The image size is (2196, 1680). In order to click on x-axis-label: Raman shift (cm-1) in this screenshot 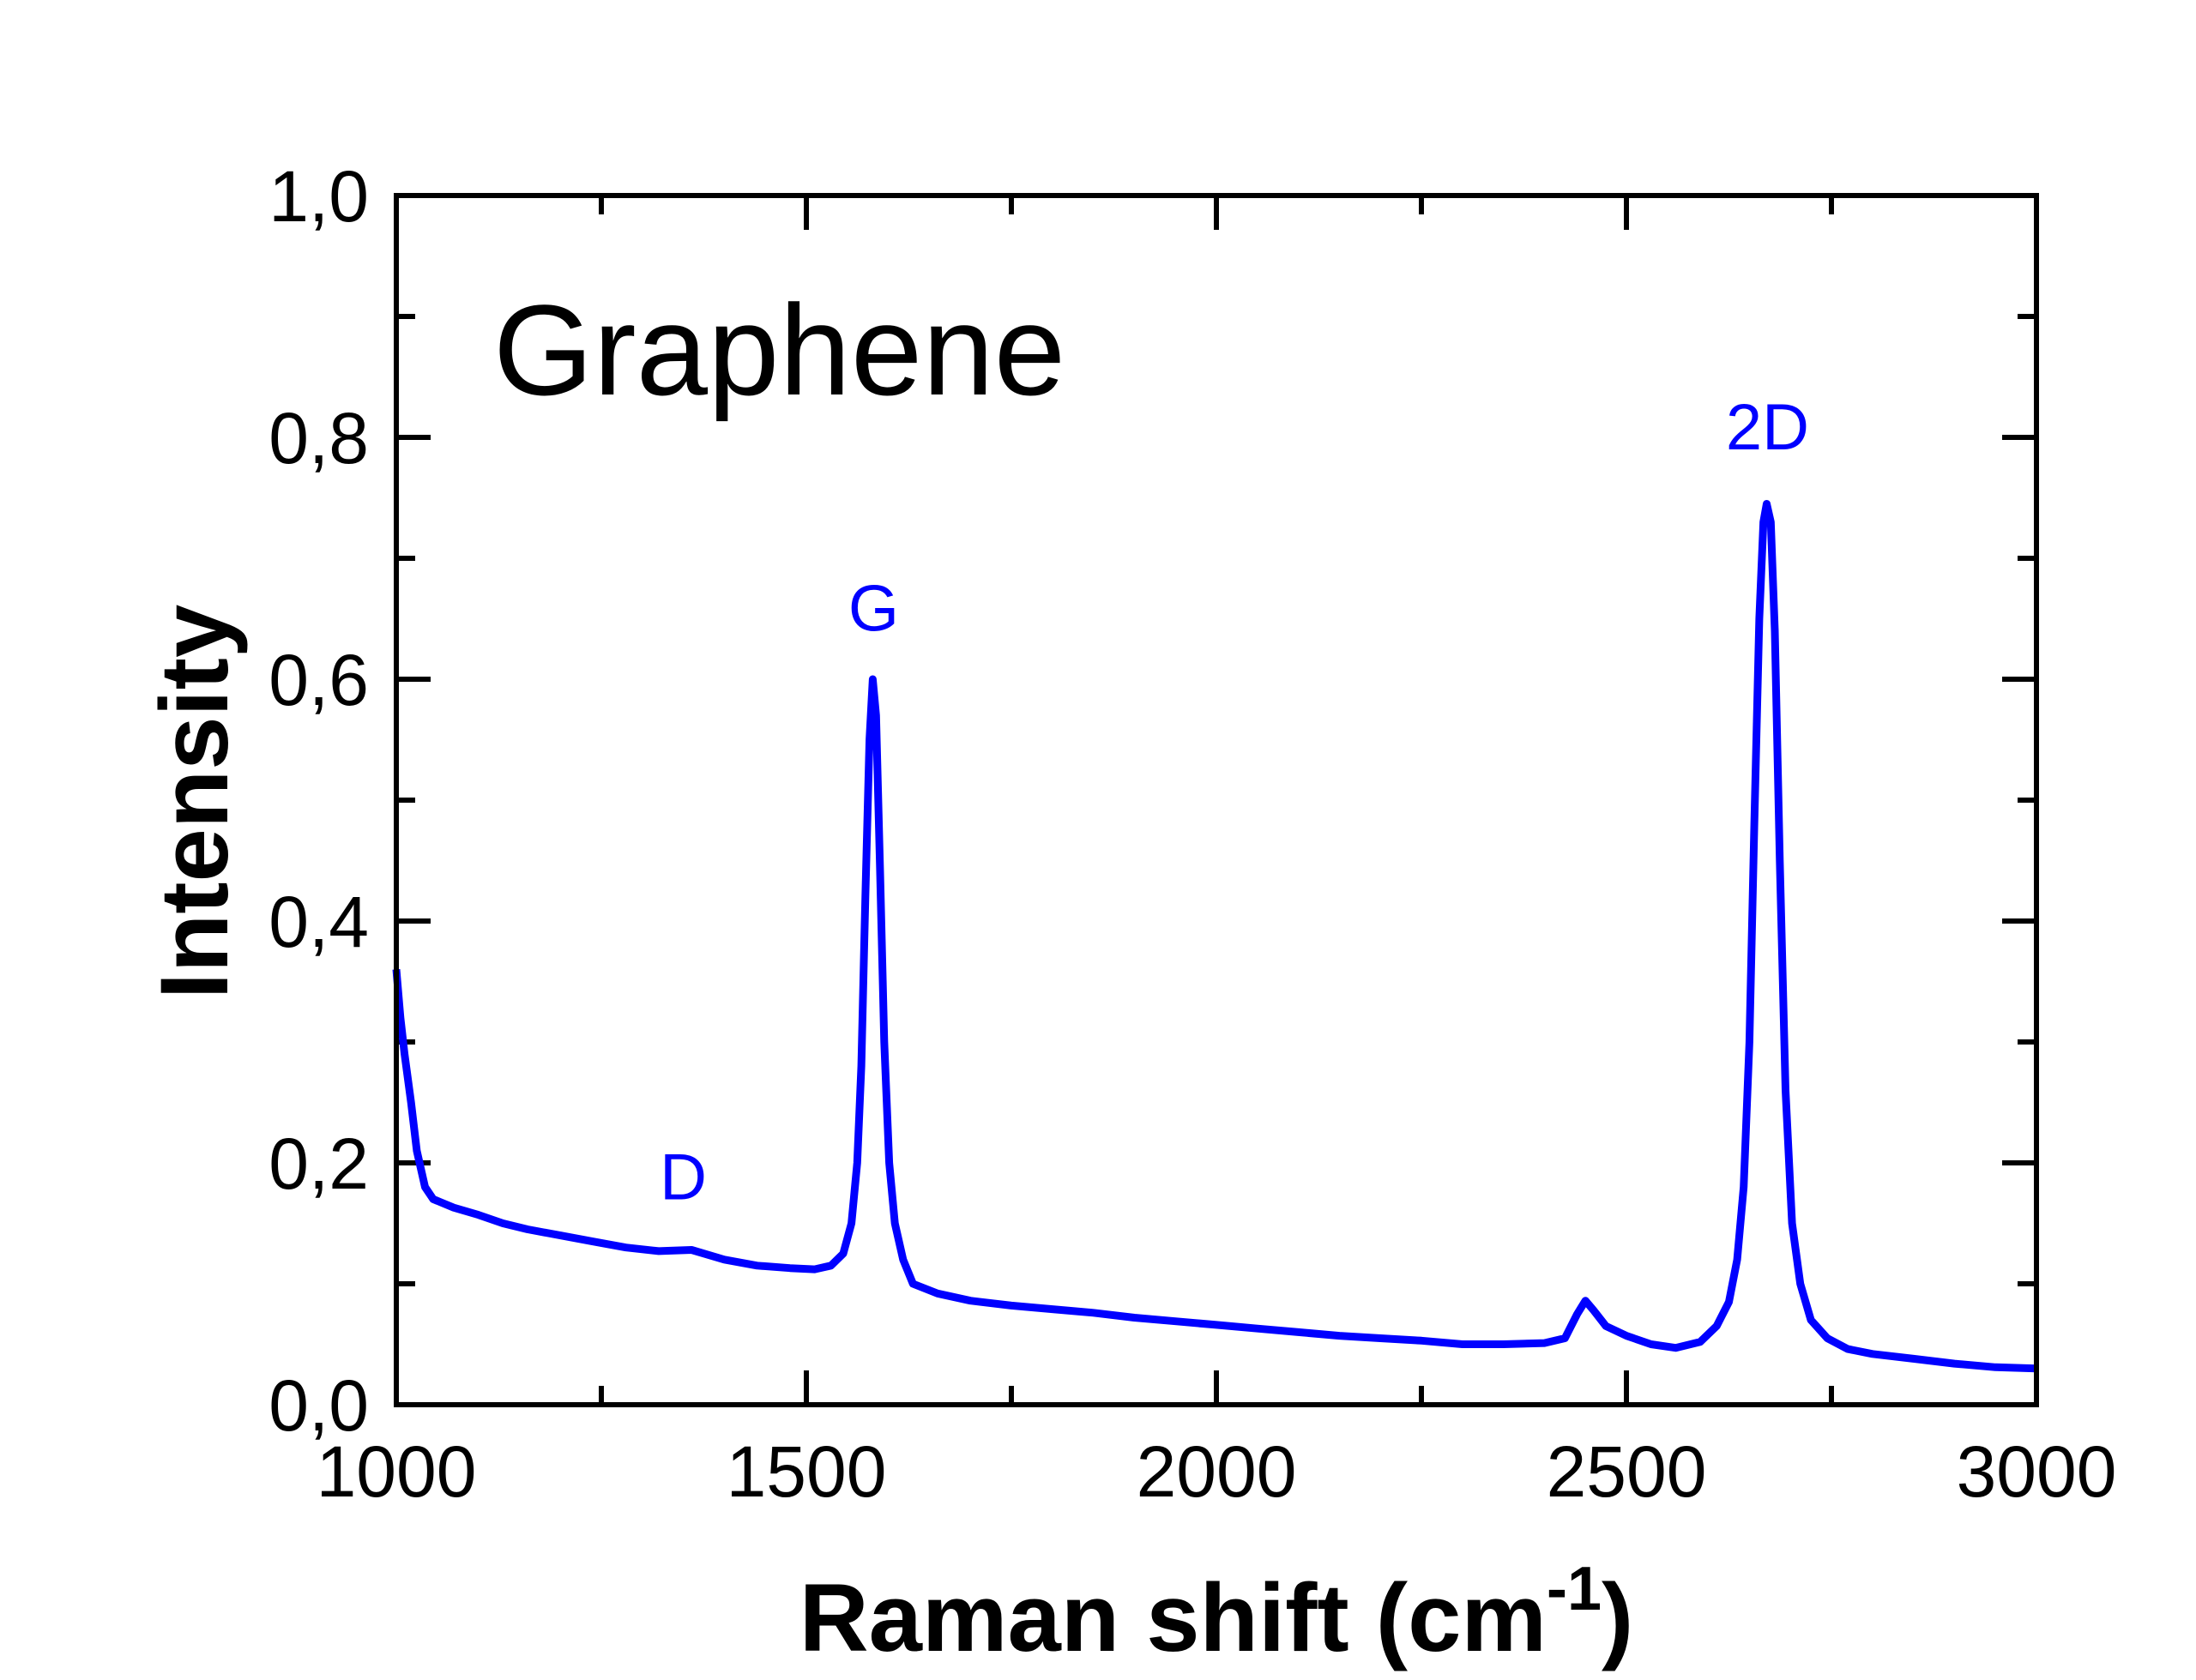, I will do `click(1216, 1613)`.